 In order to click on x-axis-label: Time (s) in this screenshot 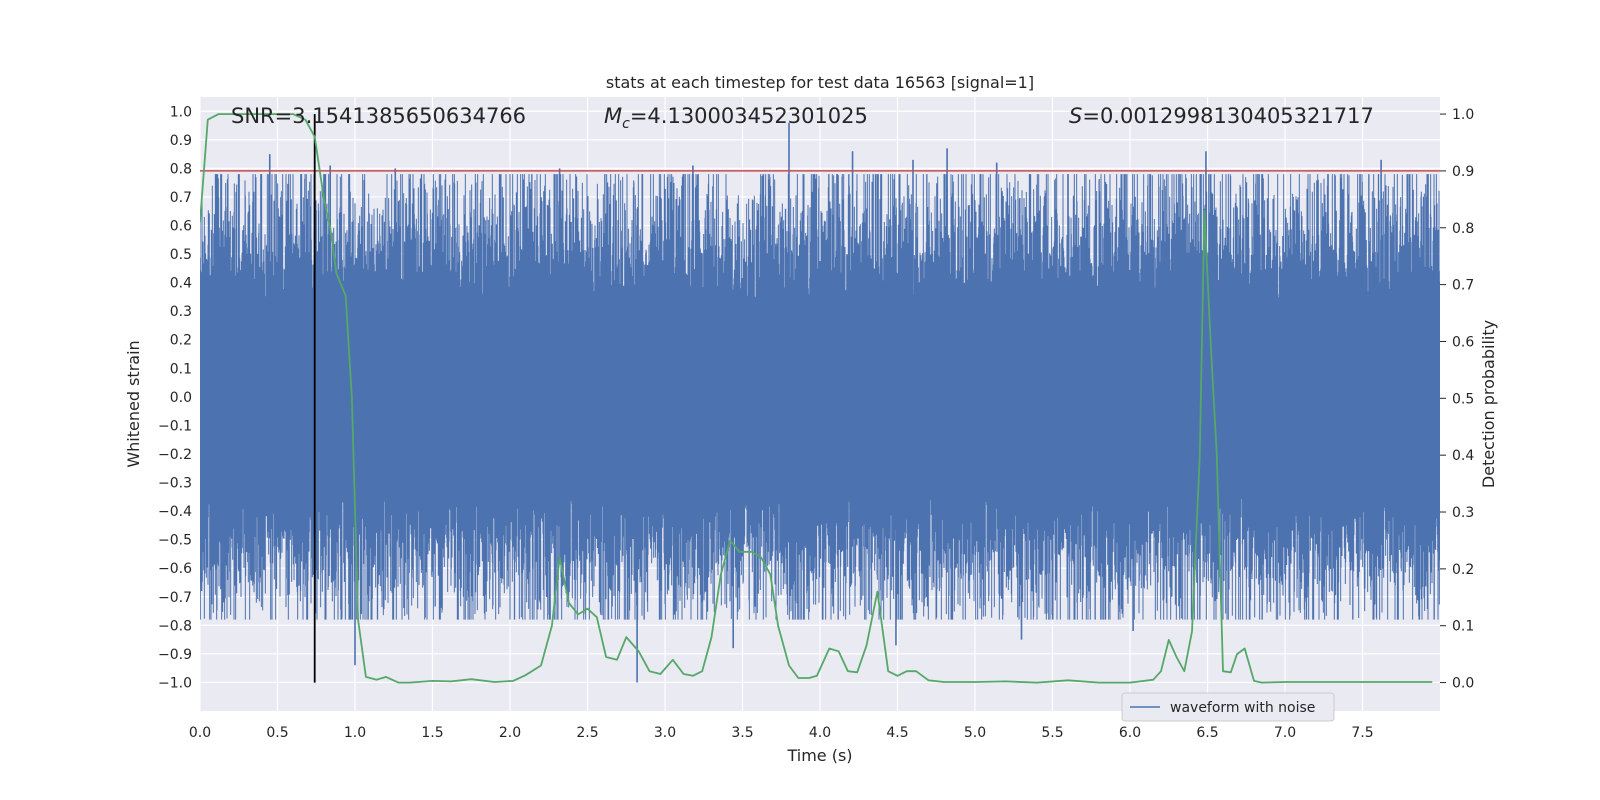, I will do `click(819, 755)`.